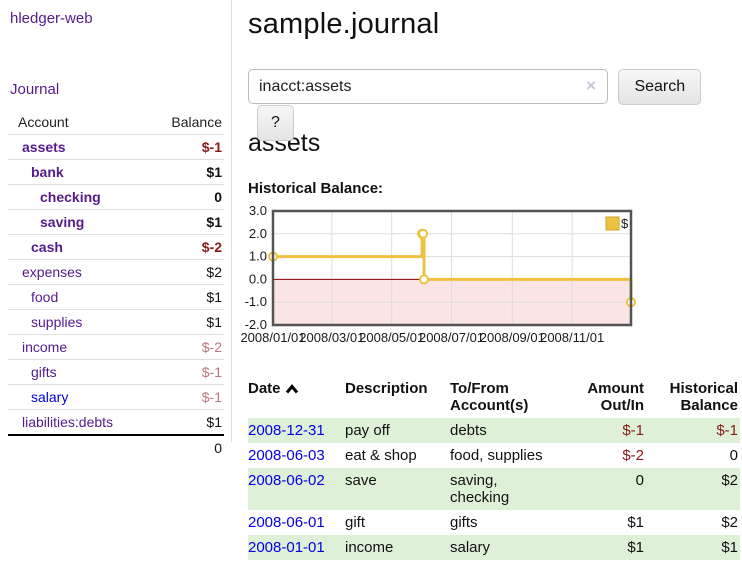  I want to click on legend-swatch, so click(612, 223).